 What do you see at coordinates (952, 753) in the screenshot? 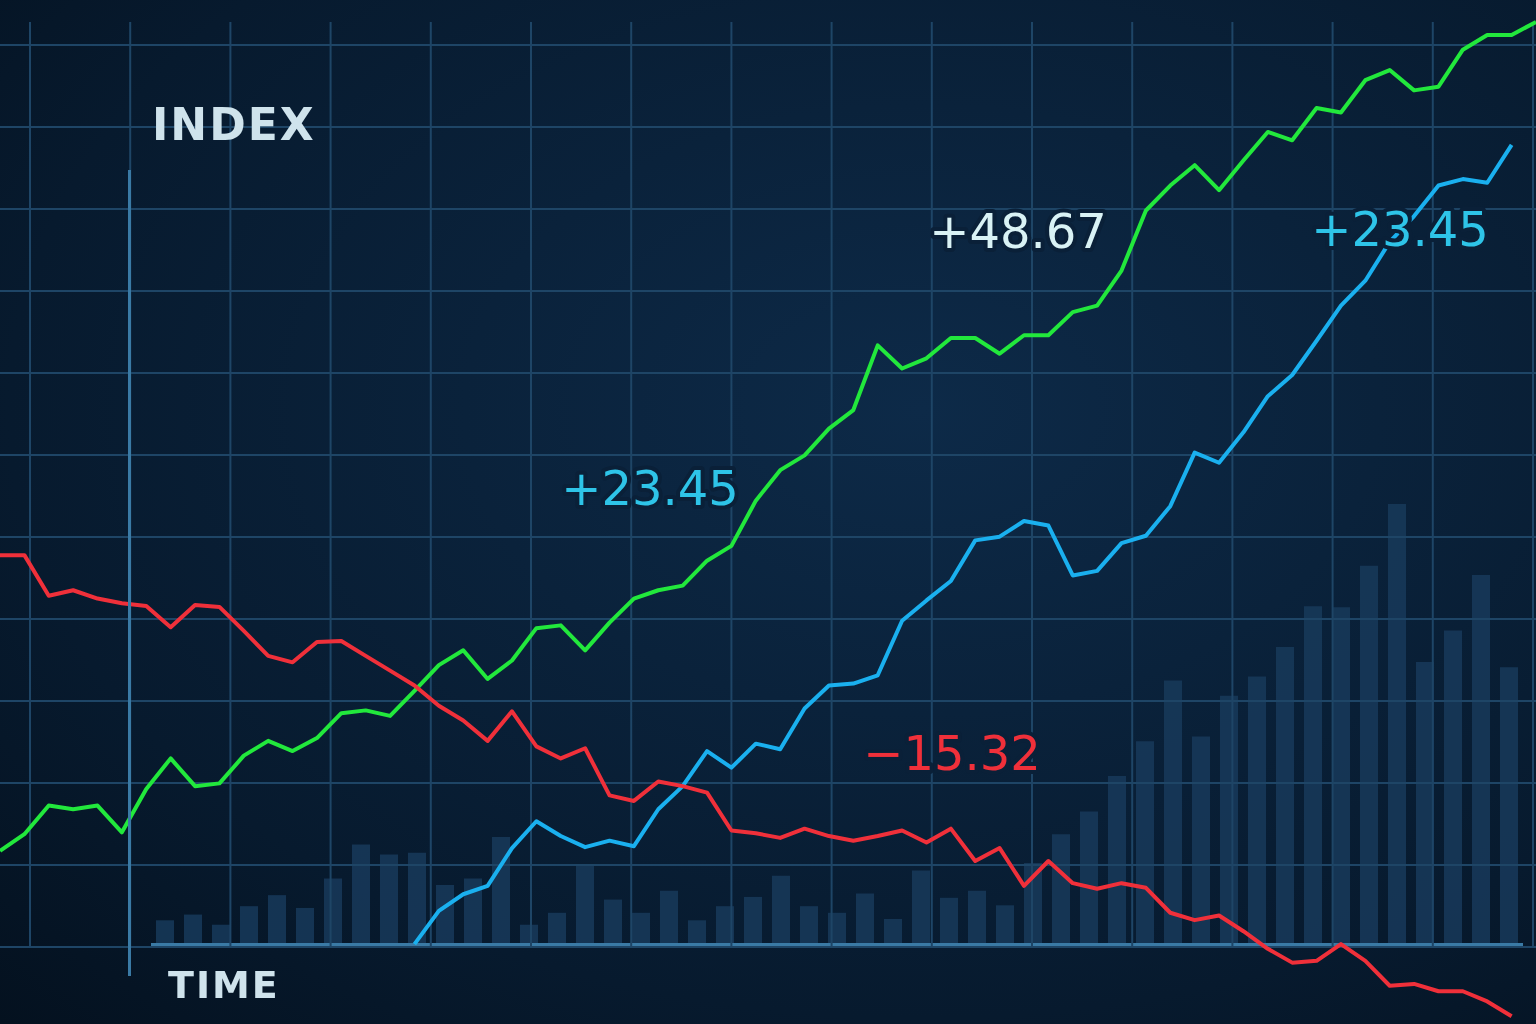
I see `annotation: −15.32` at bounding box center [952, 753].